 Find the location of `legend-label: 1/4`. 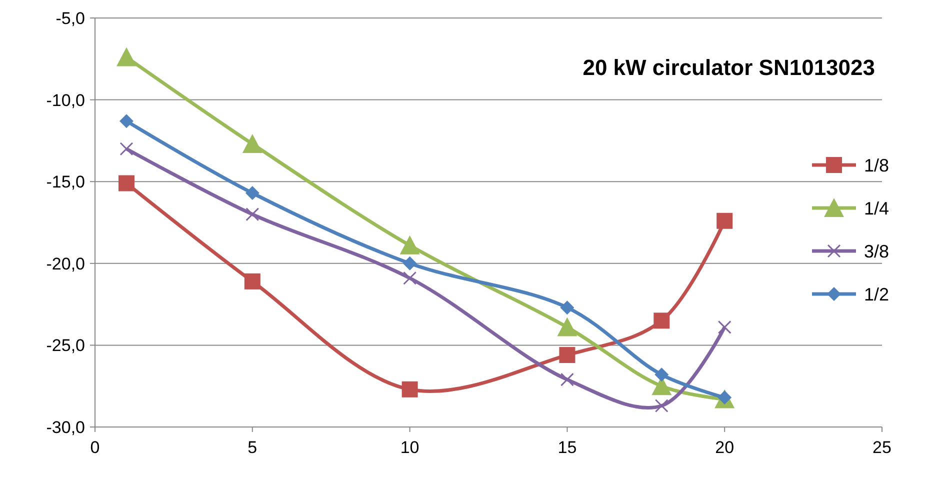

legend-label: 1/4 is located at coordinates (877, 208).